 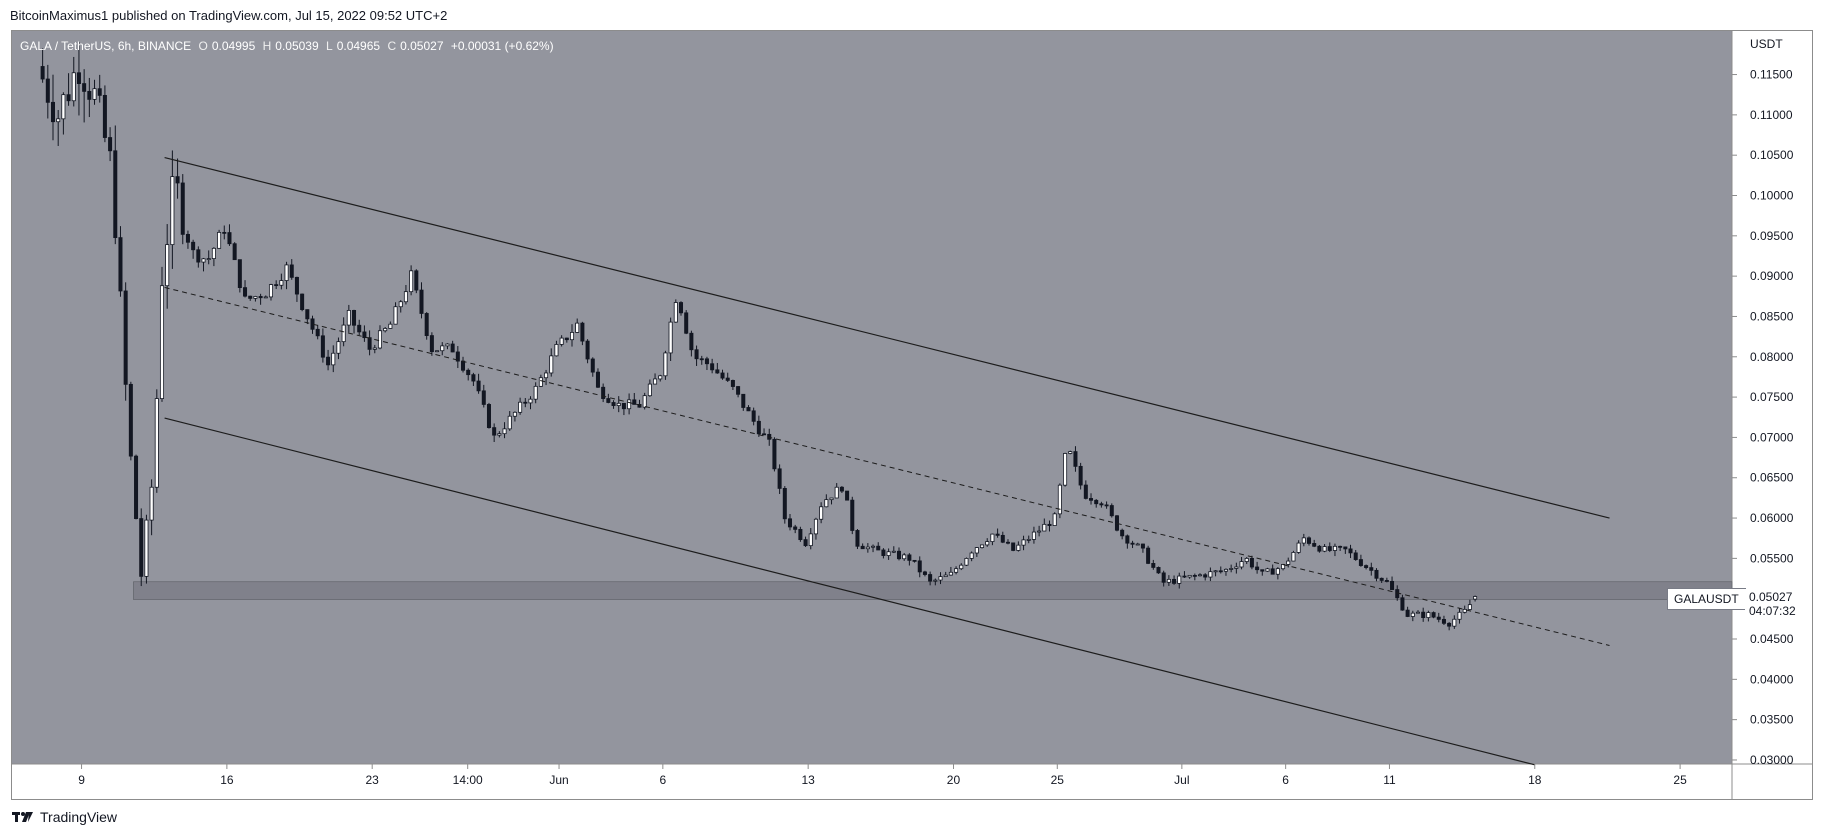 What do you see at coordinates (1706, 599) in the screenshot?
I see `symbol-price-tag: GALAUSDT` at bounding box center [1706, 599].